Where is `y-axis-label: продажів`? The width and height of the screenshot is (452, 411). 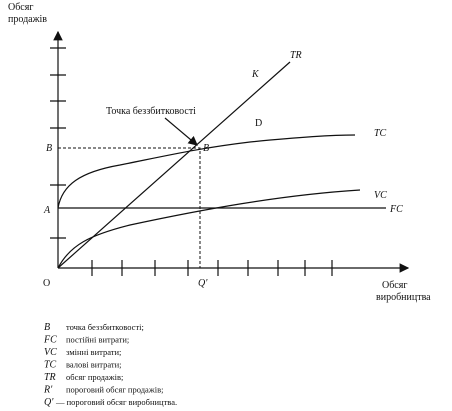 y-axis-label: продажів is located at coordinates (27, 19).